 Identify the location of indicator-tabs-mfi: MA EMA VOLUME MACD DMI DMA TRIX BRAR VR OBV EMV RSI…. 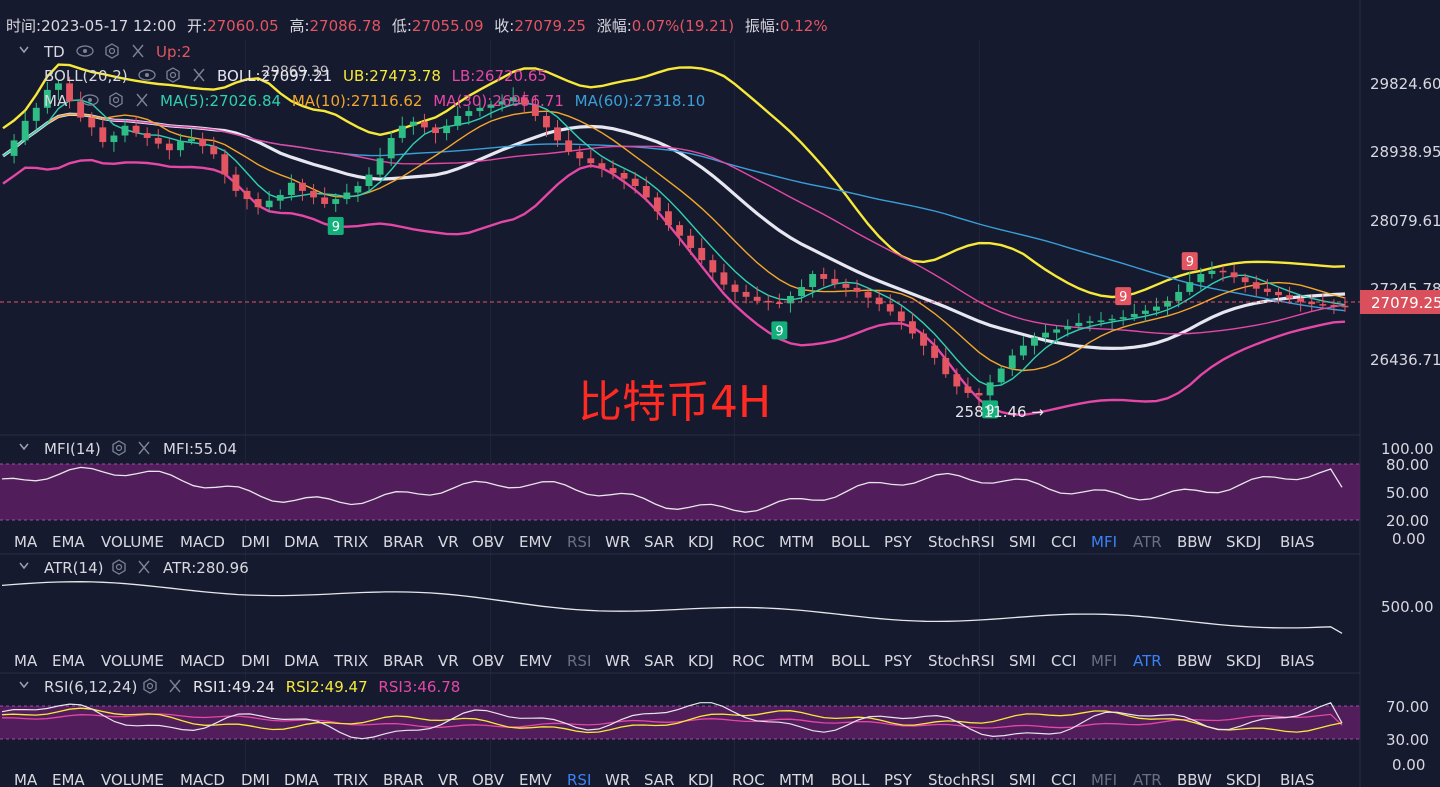
(664, 542).